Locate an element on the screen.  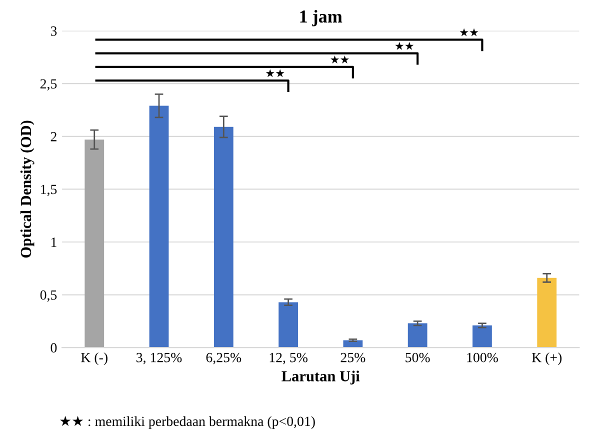
y-tick-label: 3 is located at coordinates (53, 31).